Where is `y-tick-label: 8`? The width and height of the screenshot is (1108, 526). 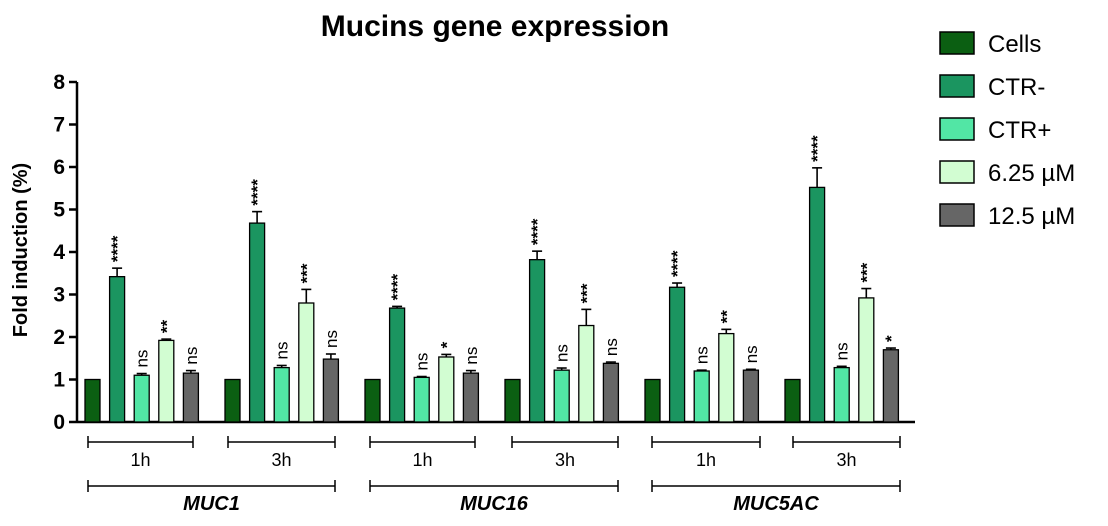
y-tick-label: 8 is located at coordinates (59, 82).